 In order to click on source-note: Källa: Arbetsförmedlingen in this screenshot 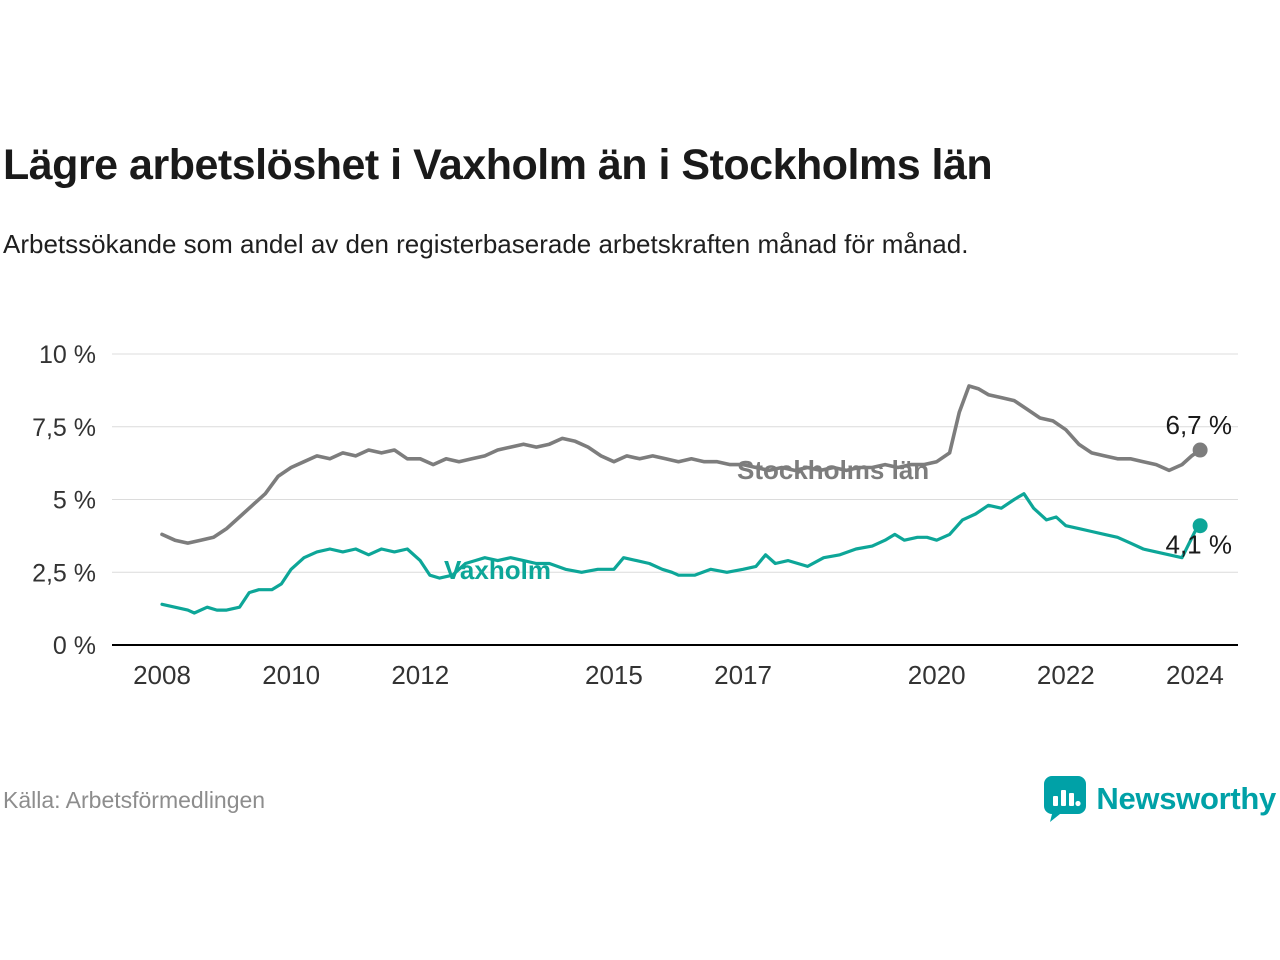, I will do `click(134, 800)`.